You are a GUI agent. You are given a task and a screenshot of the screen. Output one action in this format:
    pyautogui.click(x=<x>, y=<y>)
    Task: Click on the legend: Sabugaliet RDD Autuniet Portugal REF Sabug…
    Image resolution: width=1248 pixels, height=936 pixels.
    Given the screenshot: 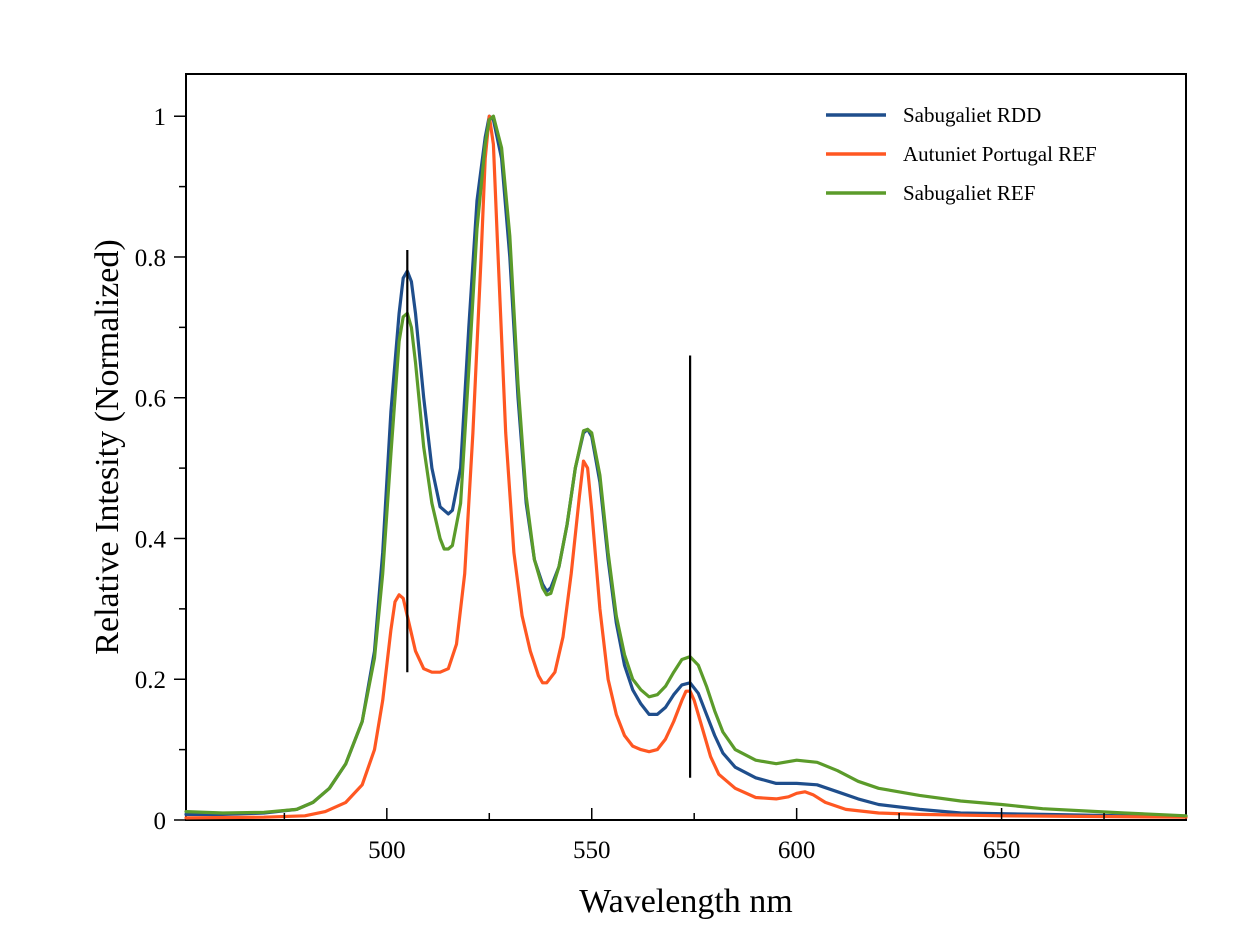 What is the action you would take?
    pyautogui.click(x=961, y=154)
    